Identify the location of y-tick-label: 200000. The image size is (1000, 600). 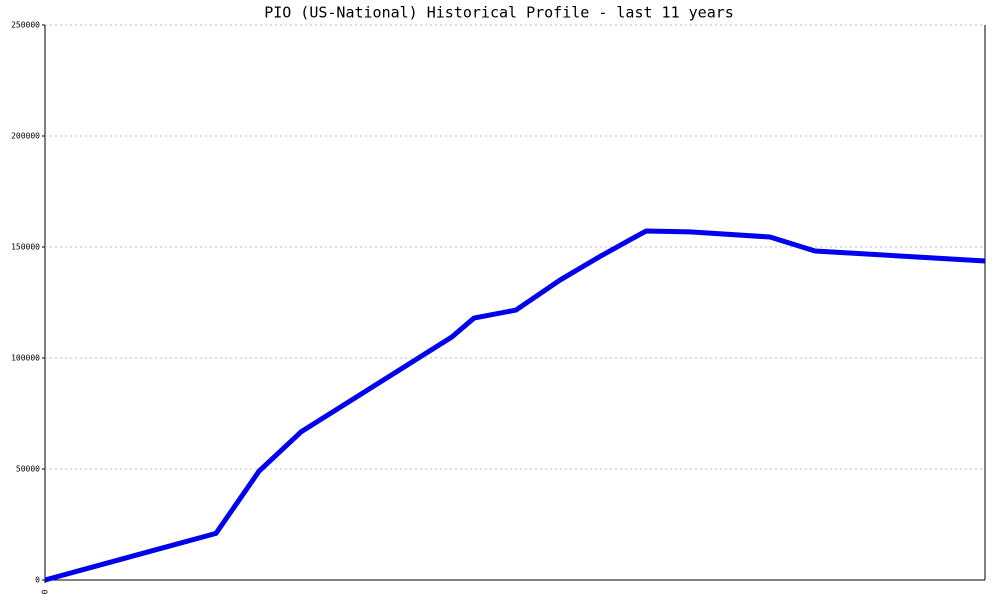
(25, 136).